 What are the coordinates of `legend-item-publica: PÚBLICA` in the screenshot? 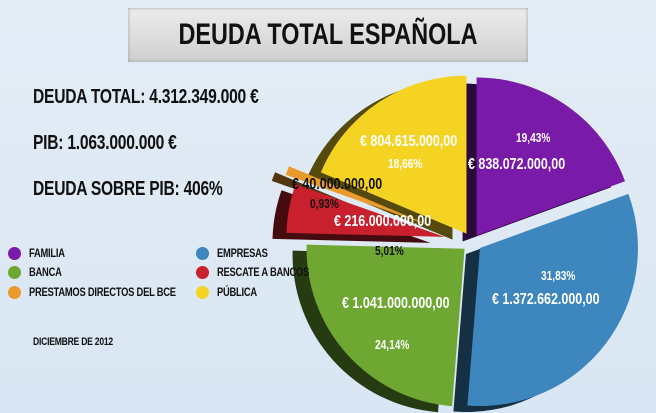 It's located at (232, 292).